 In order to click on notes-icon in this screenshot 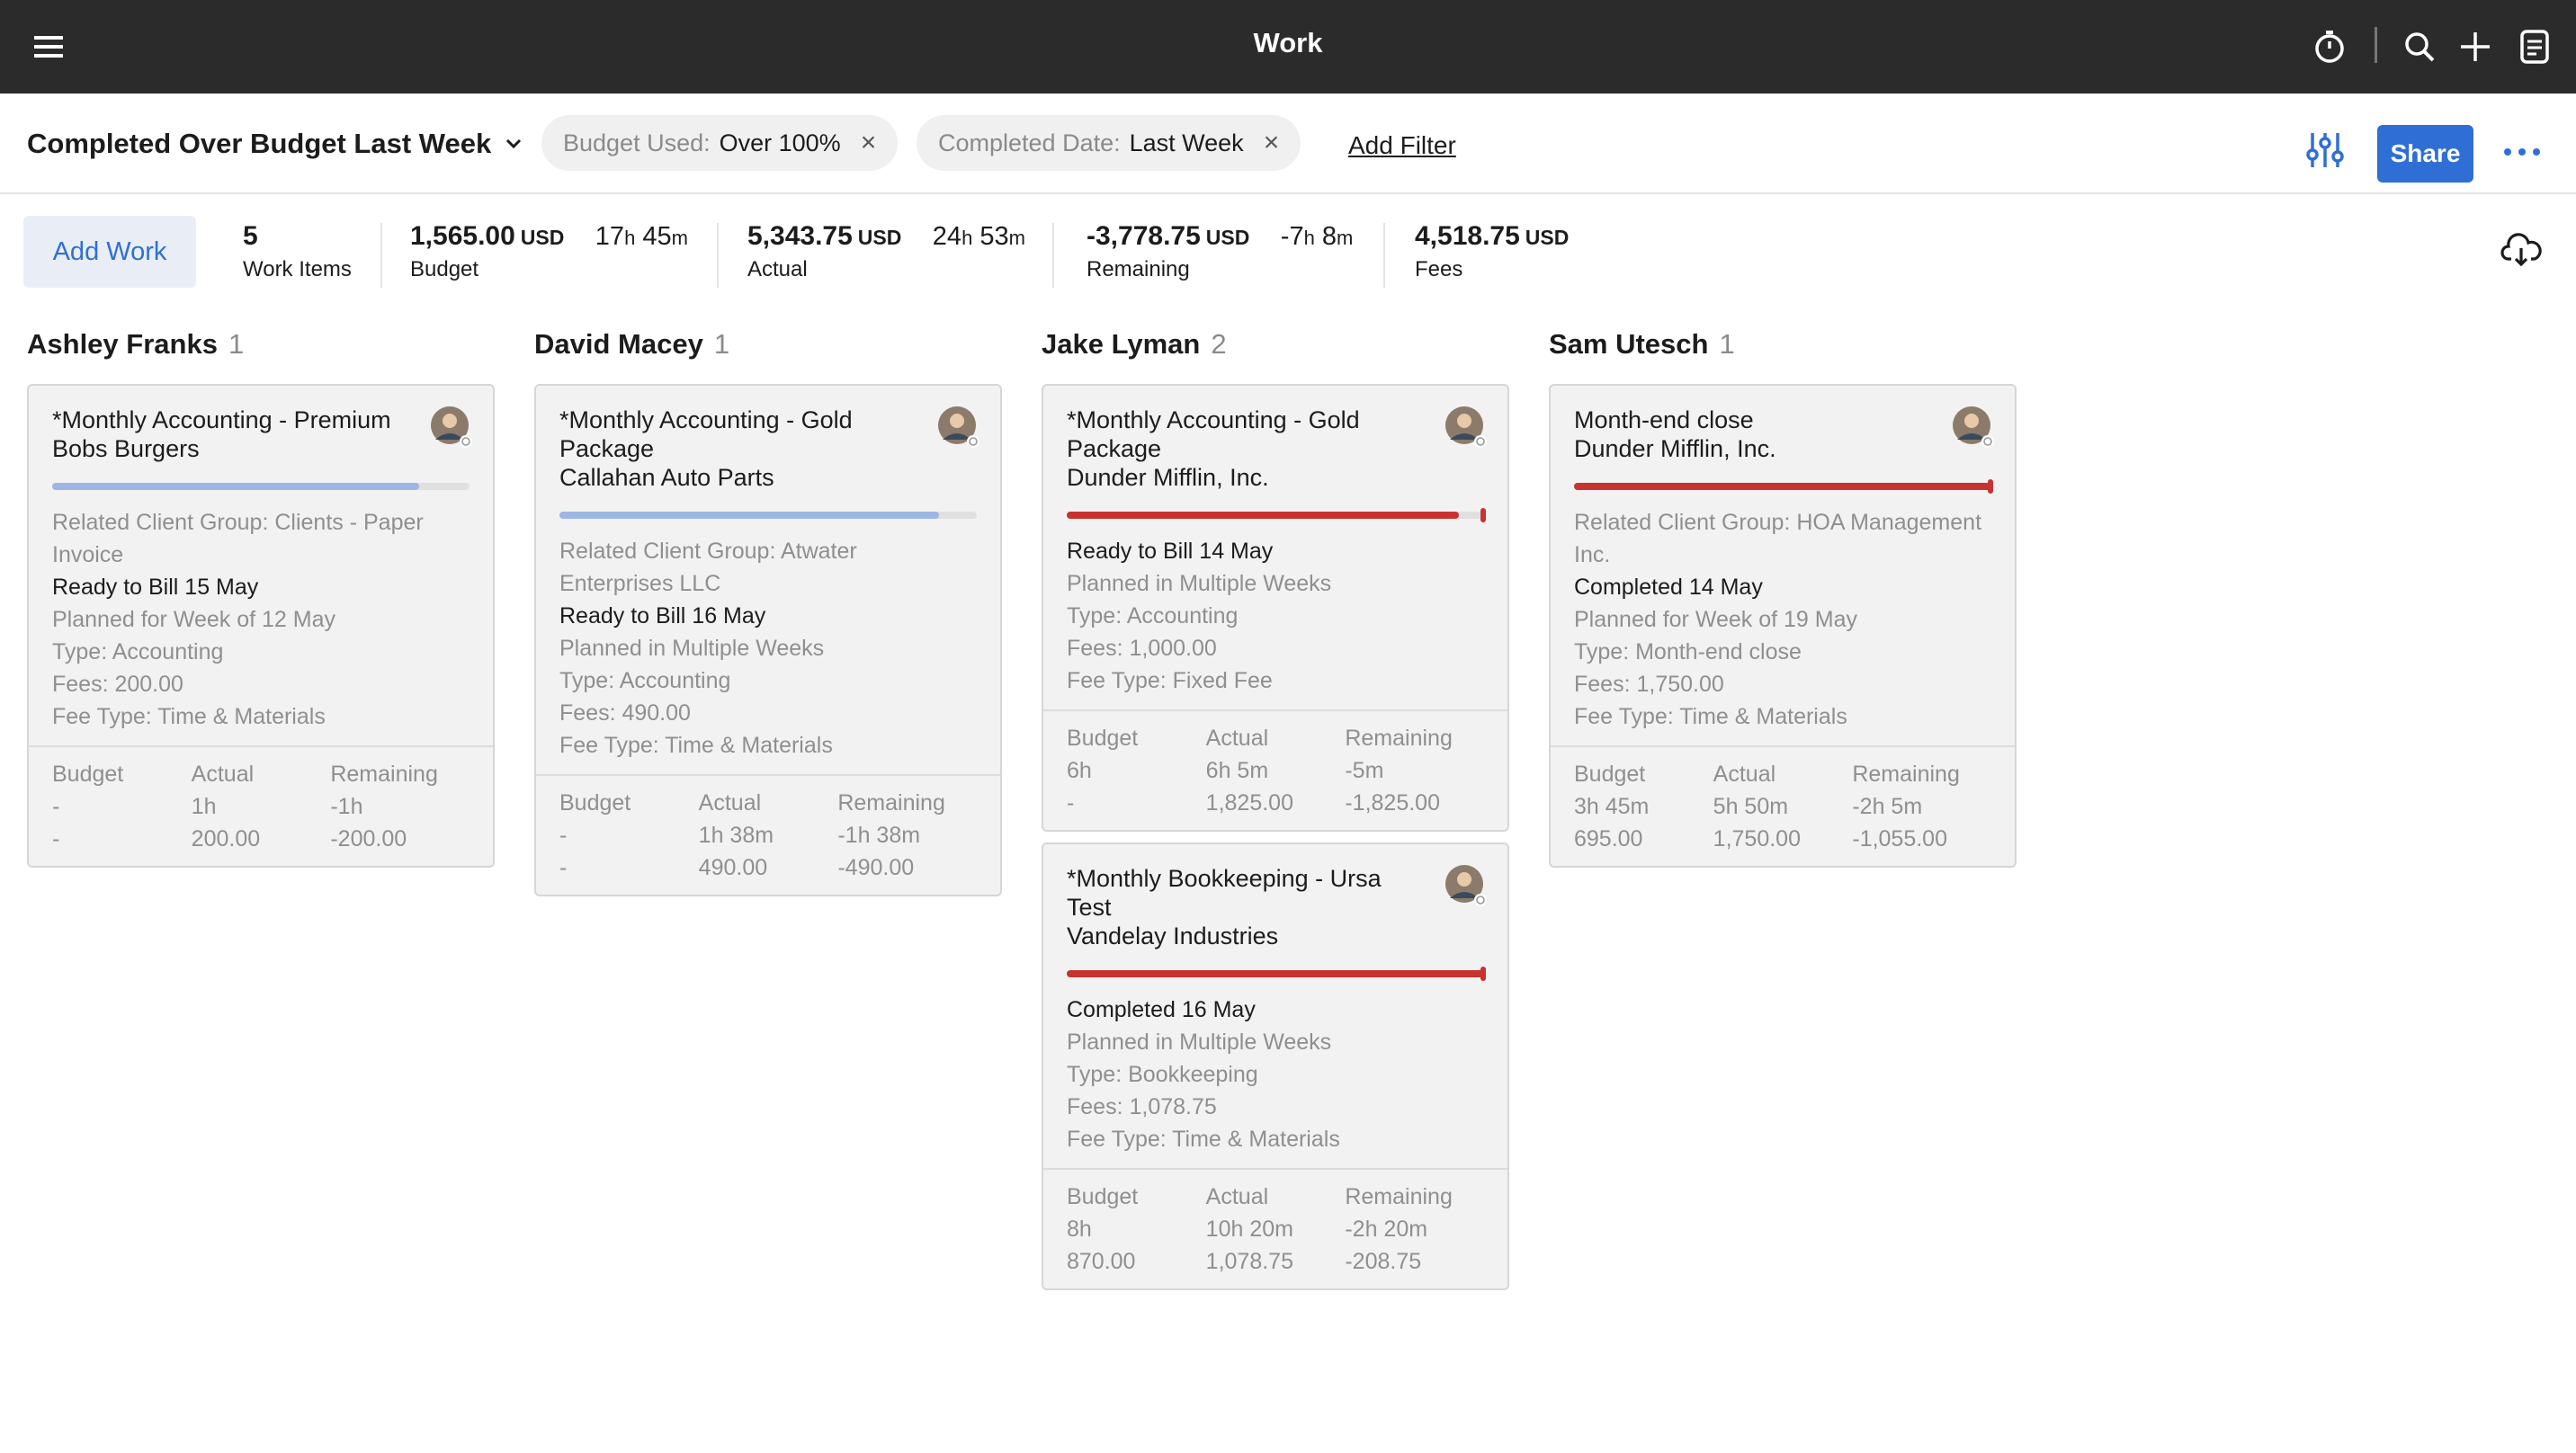, I will do `click(2534, 46)`.